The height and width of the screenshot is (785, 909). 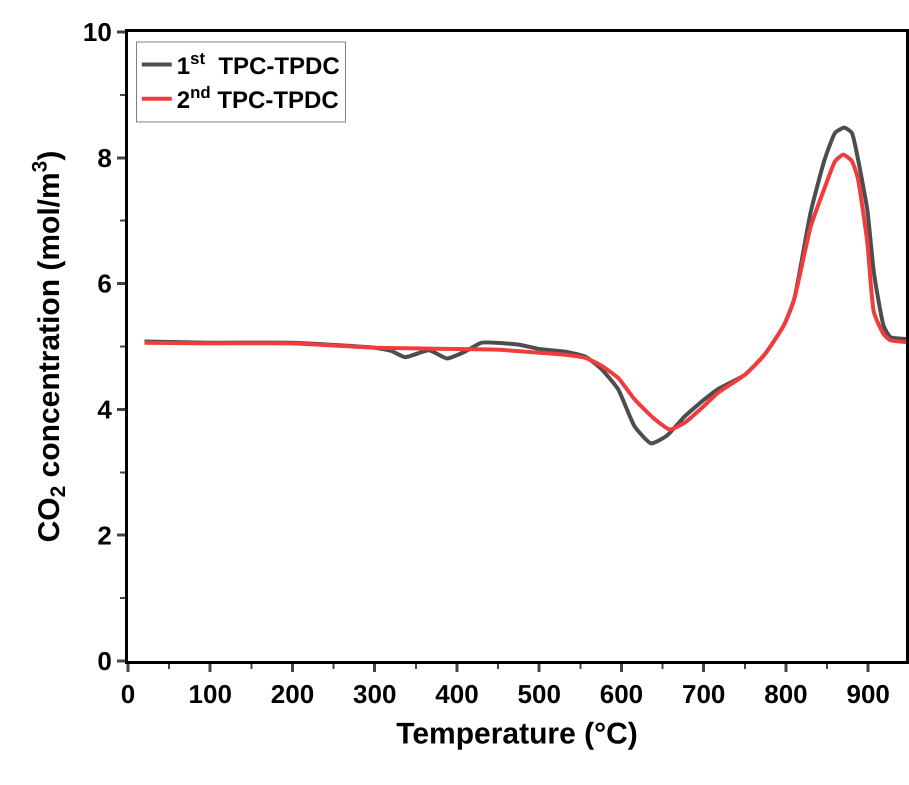 I want to click on x-tick-label: 500, so click(x=539, y=694).